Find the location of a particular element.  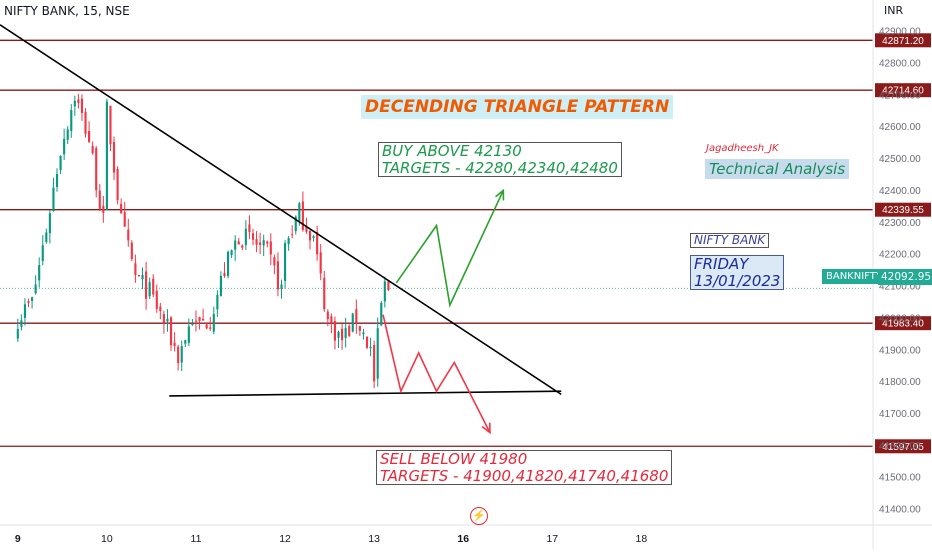

pattern-title: DECENDING TRIANGLE PATTERN is located at coordinates (517, 107).